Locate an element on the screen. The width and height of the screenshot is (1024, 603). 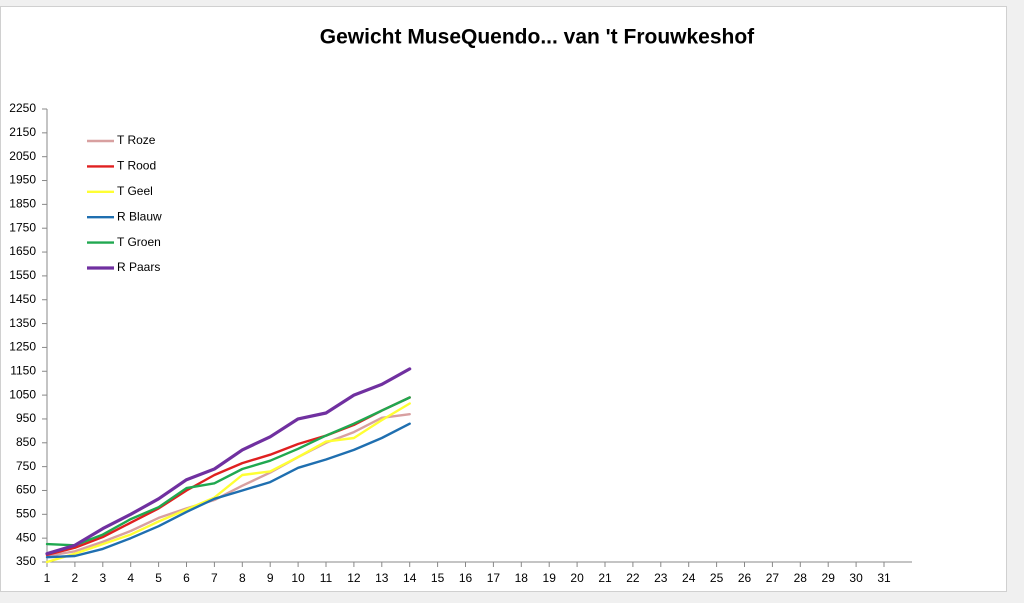
x-tick-label: 12 is located at coordinates (354, 578).